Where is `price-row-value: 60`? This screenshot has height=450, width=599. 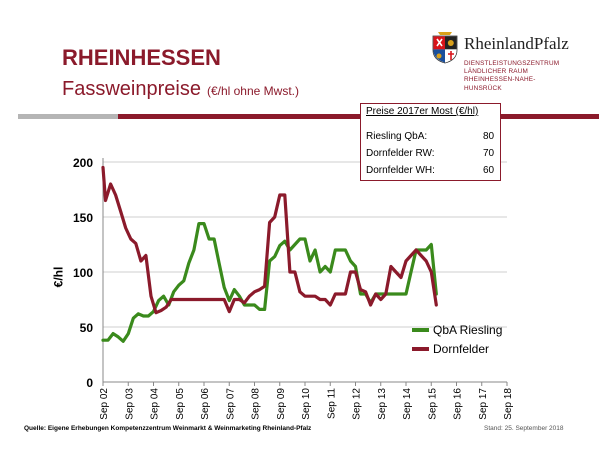 price-row-value: 60 is located at coordinates (489, 170).